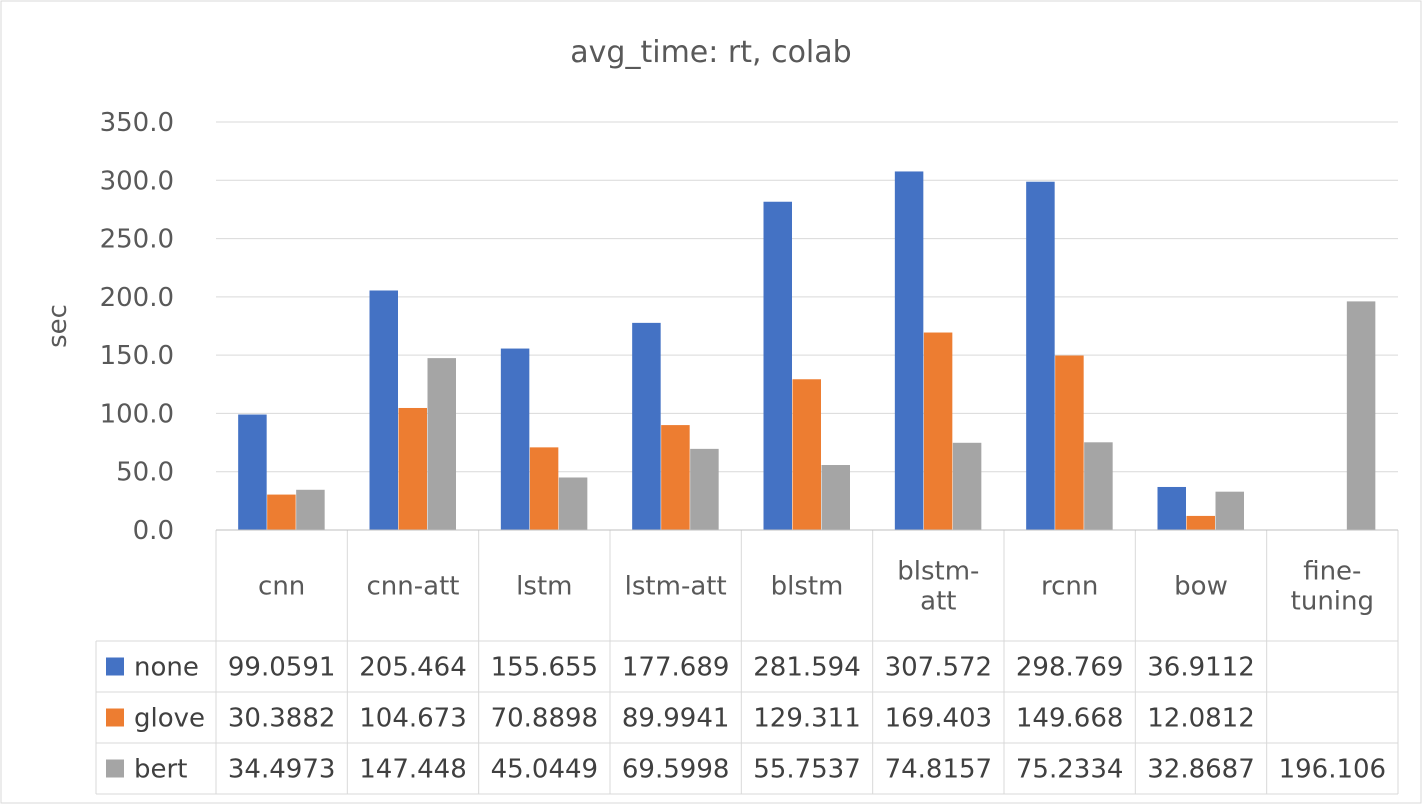 The width and height of the screenshot is (1422, 804). Describe the element at coordinates (1200, 522) in the screenshot. I see `bar-glove-bow` at that location.